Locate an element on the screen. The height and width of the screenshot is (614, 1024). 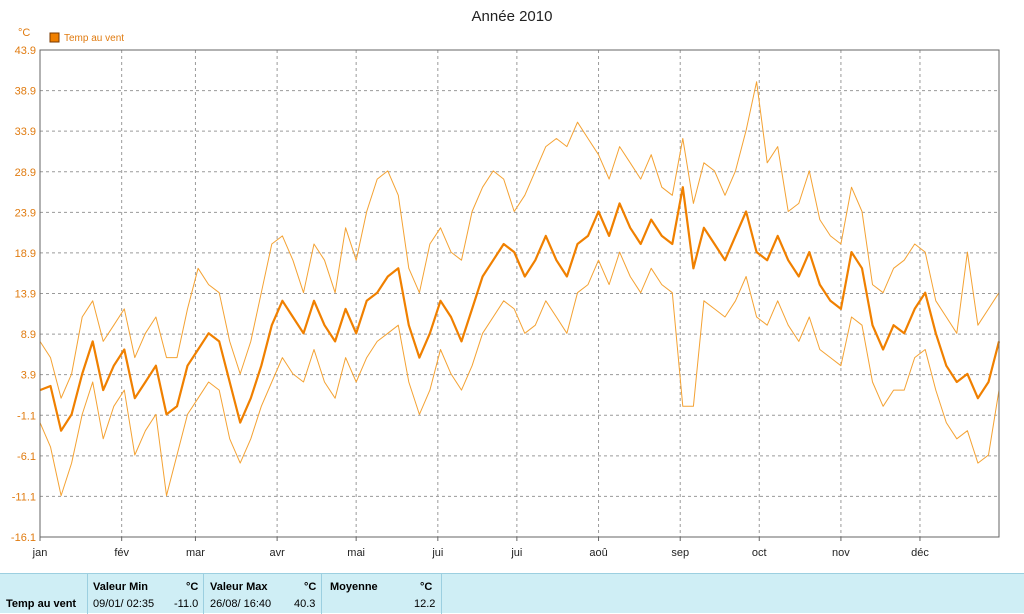
chart-title: Année 2010 is located at coordinates (512, 16).